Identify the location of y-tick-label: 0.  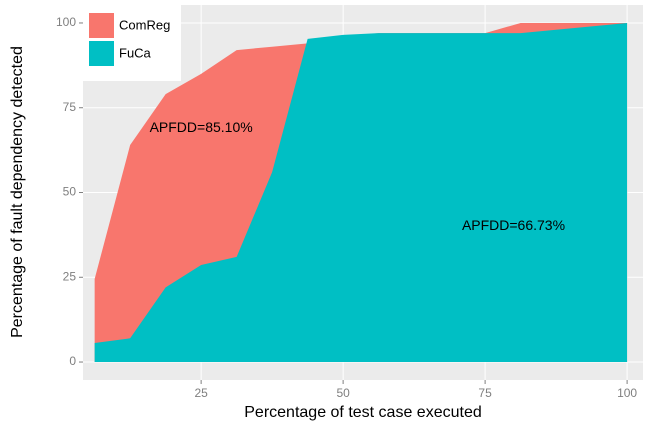
(72, 361).